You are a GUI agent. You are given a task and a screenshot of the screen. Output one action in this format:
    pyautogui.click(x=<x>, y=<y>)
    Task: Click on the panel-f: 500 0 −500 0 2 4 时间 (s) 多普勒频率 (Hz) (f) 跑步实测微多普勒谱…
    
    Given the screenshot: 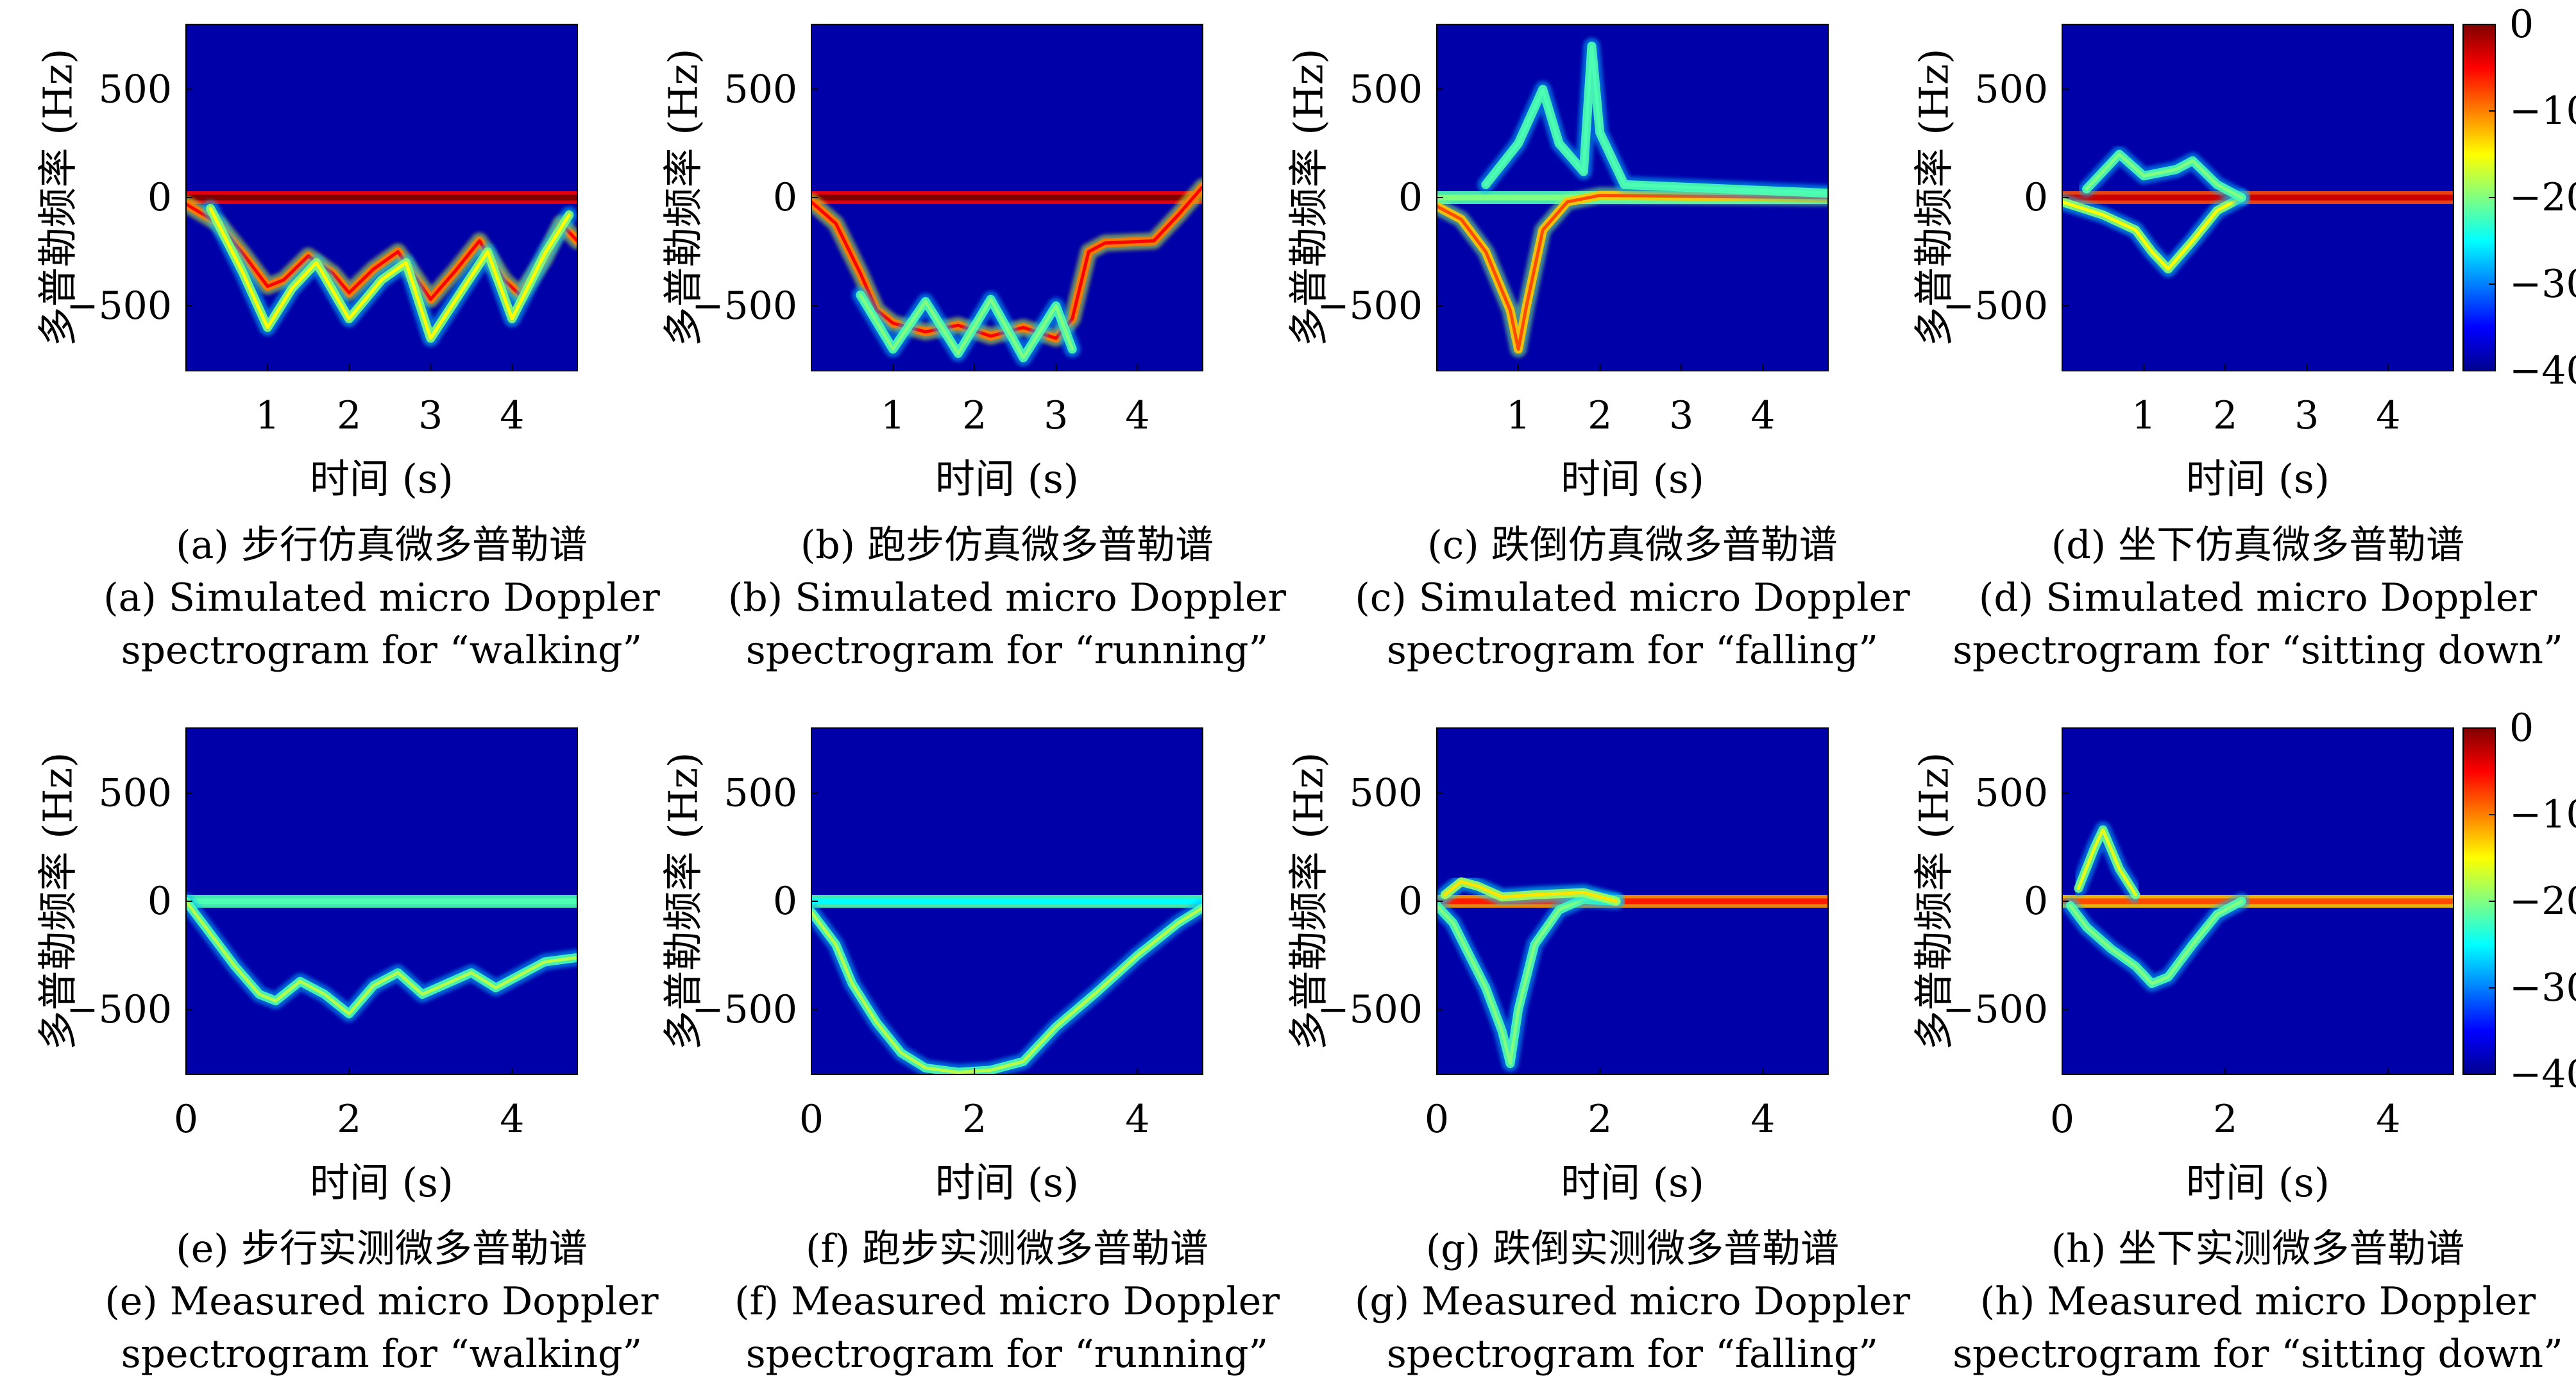 What is the action you would take?
    pyautogui.click(x=970, y=1052)
    